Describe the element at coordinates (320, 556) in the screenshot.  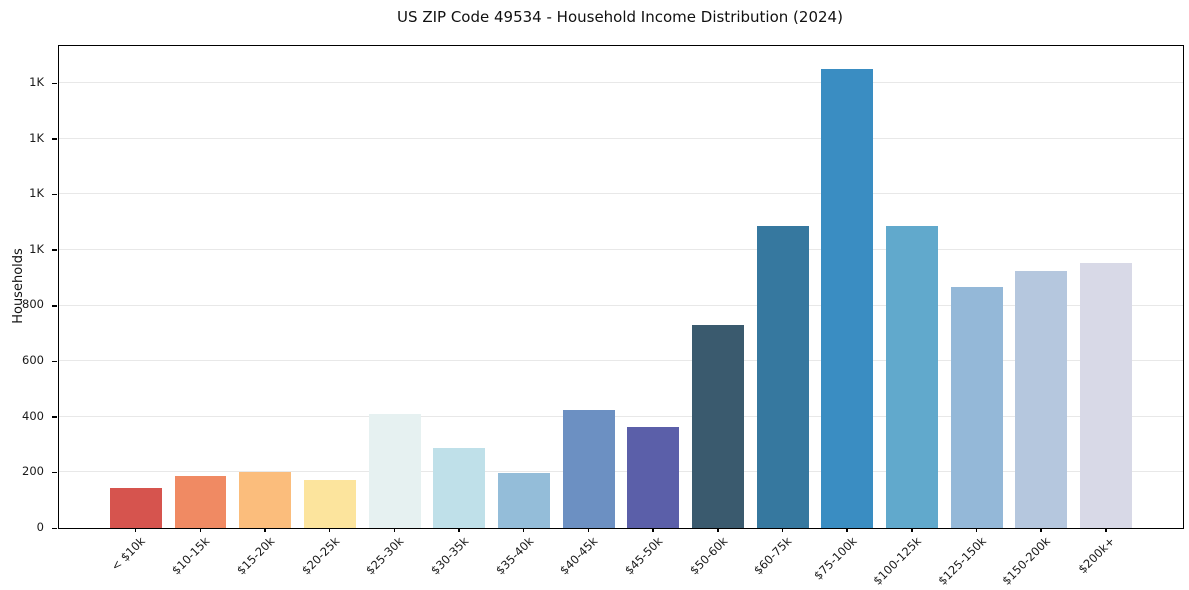
I see `x-tick-label: $20-25k` at that location.